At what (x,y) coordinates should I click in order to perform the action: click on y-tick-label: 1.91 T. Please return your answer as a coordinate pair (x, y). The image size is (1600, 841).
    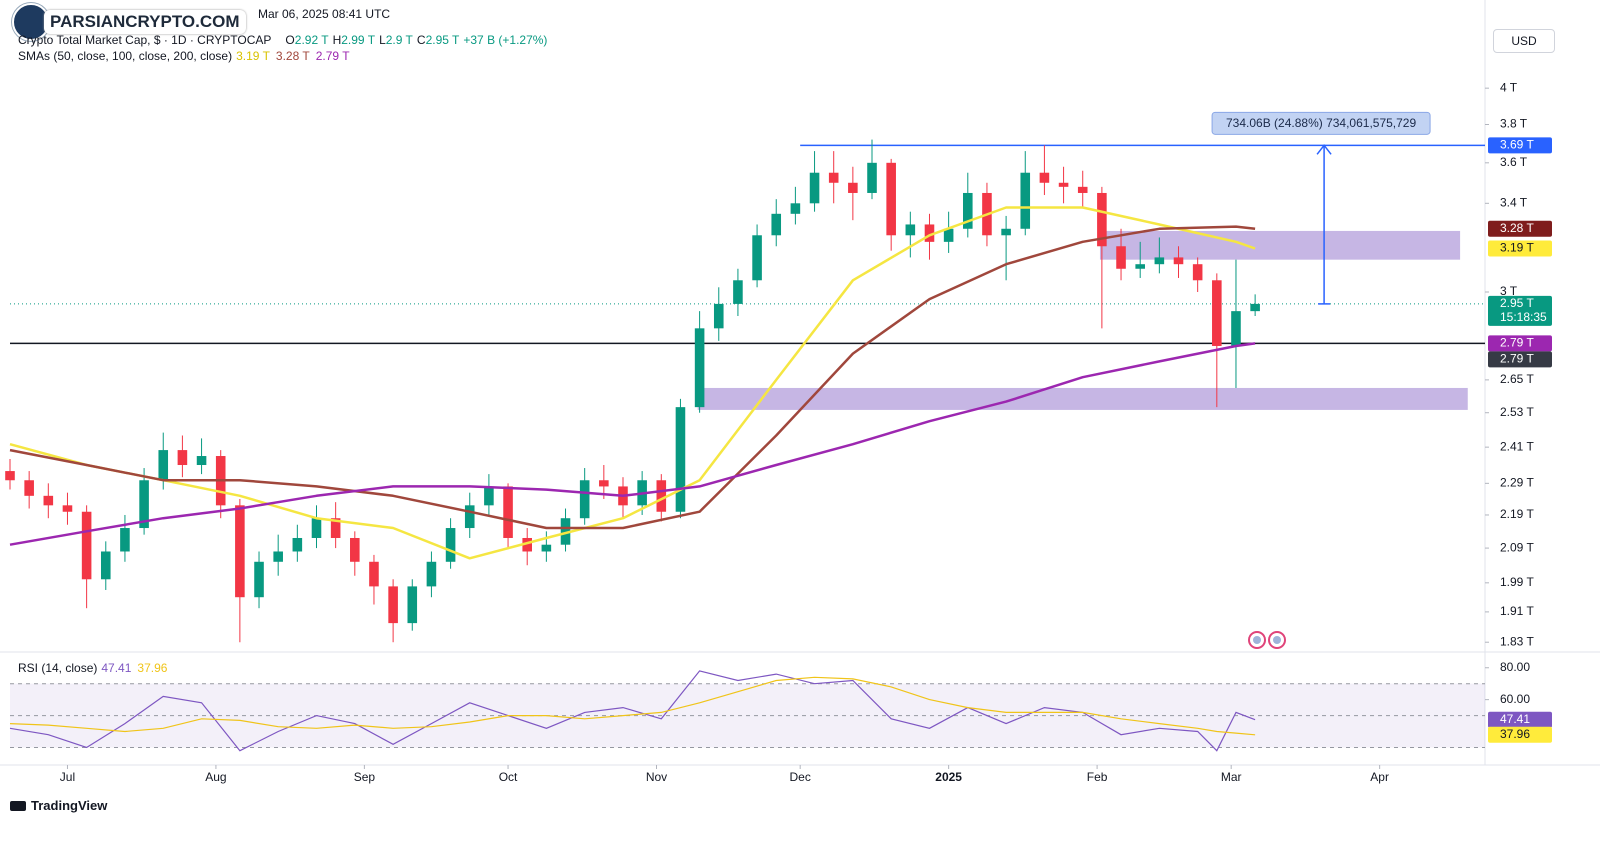
    Looking at the image, I should click on (1517, 611).